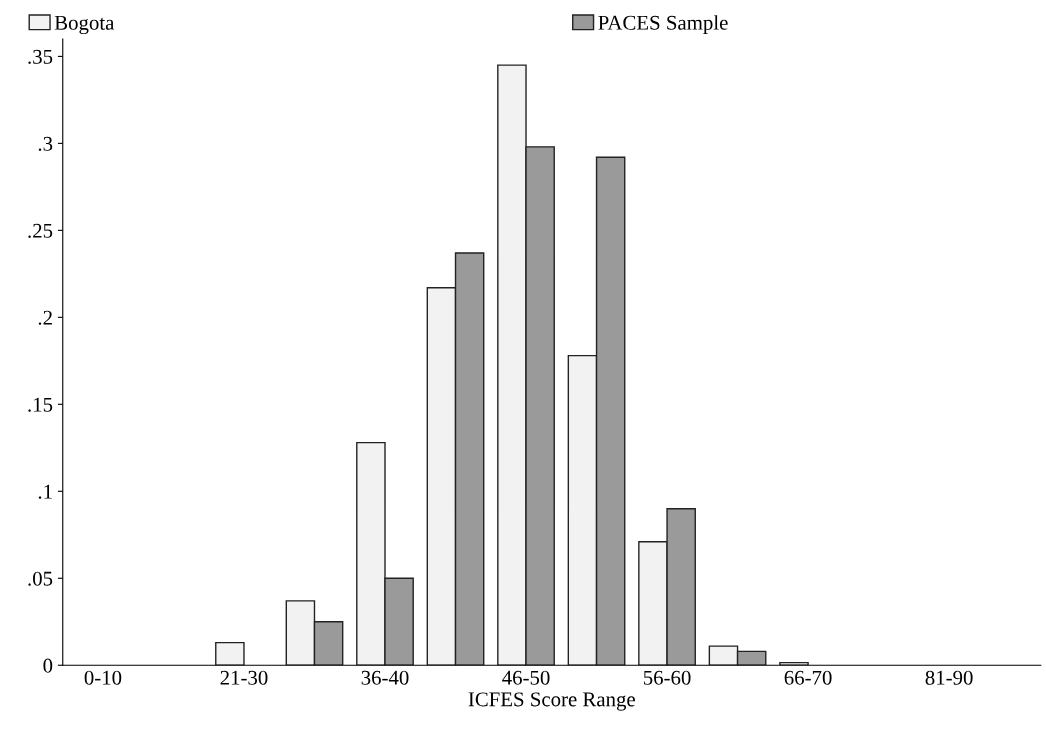 This screenshot has height=750, width=1046. Describe the element at coordinates (45, 491) in the screenshot. I see `y-tick-label: .1` at that location.